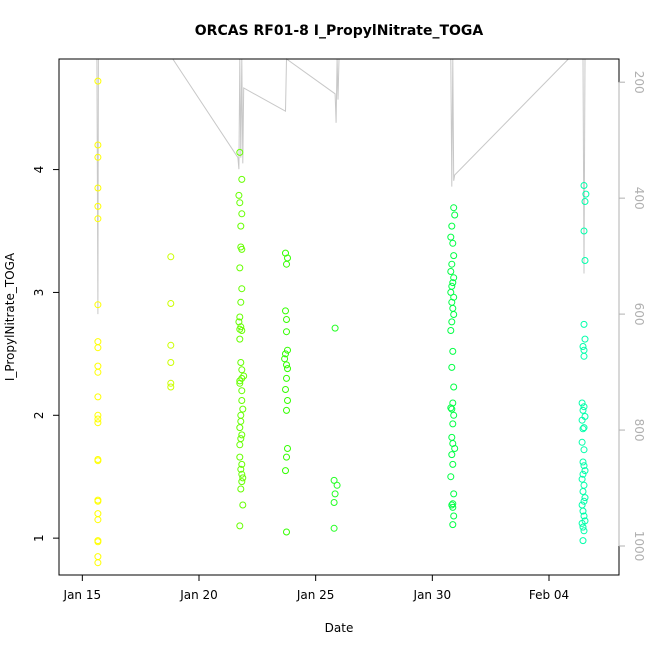  I want to click on y-tick-label: 4, so click(39, 170).